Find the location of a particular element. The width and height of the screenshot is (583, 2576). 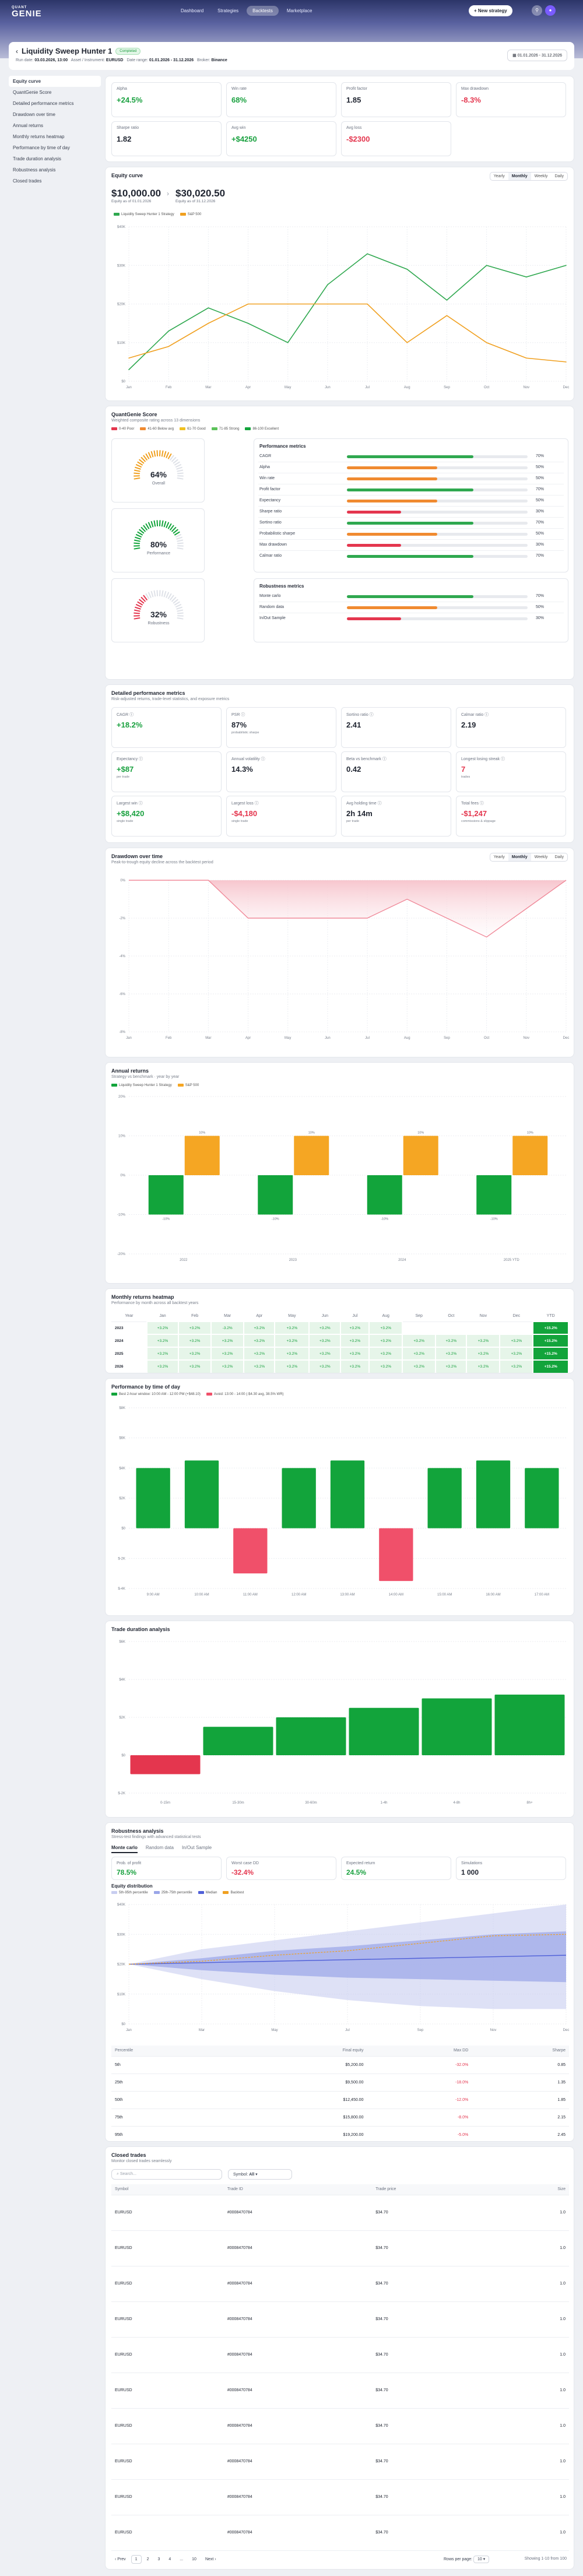

sidebar-item: Monthly returns heatmap is located at coordinates (39, 136).